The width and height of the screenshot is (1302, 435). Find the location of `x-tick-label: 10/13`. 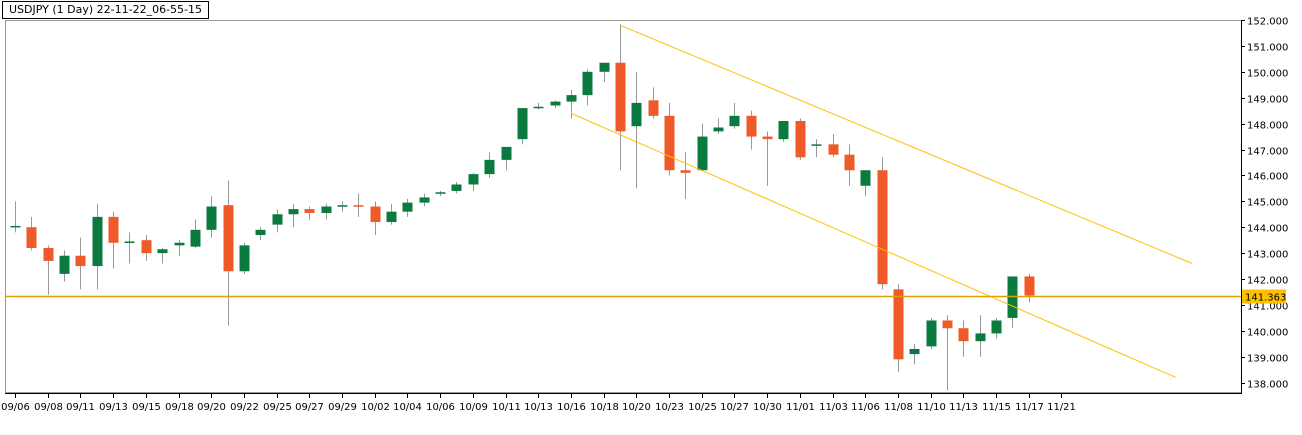

x-tick-label: 10/13 is located at coordinates (538, 407).